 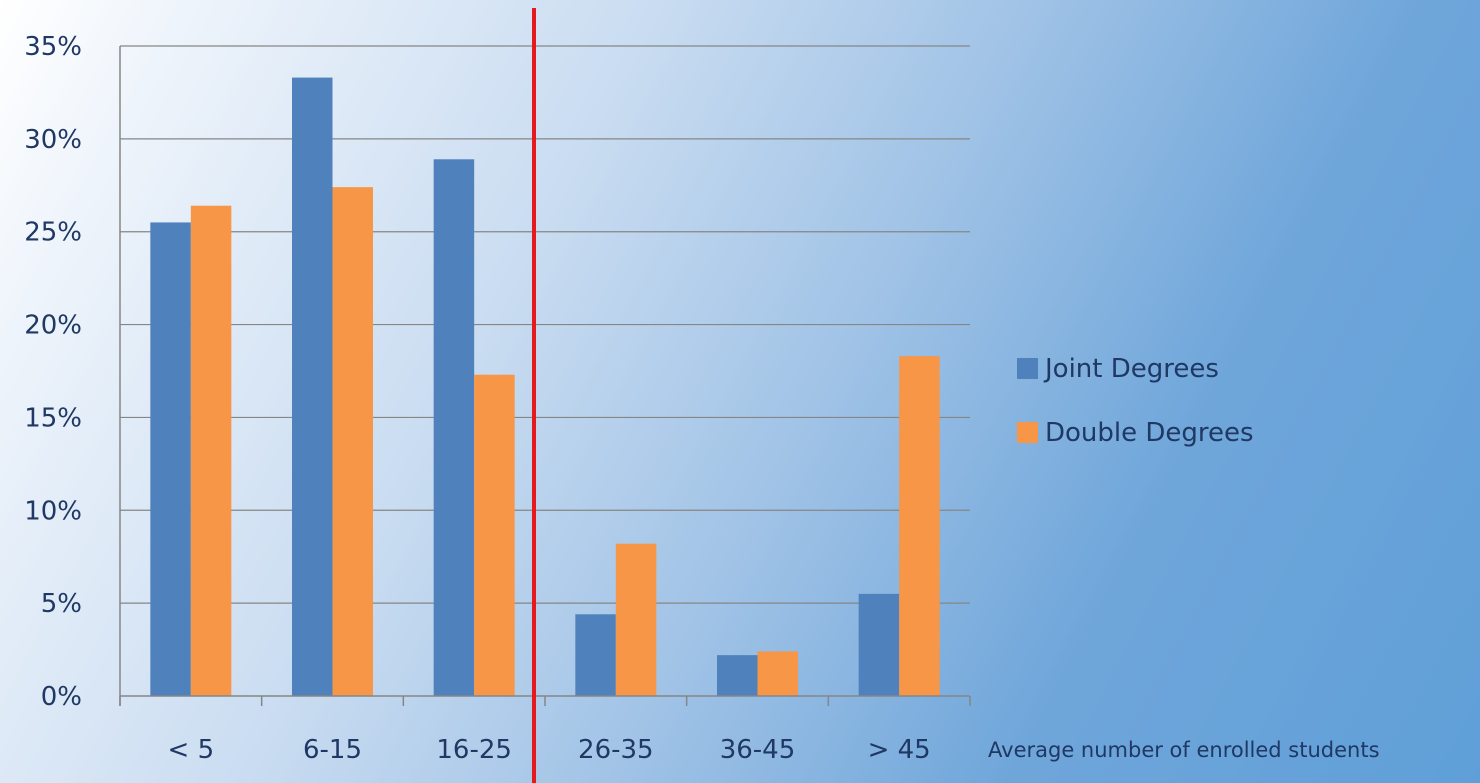 I want to click on x-tick-label: 36-45, so click(x=758, y=750).